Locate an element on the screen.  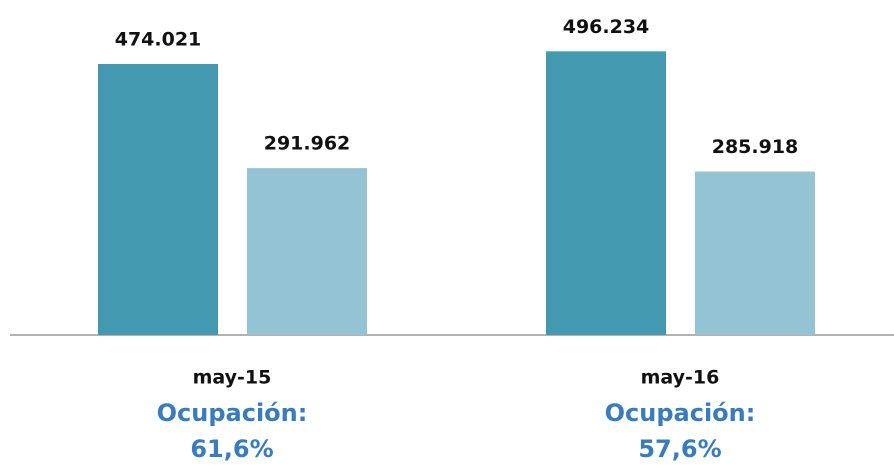
annotation-text: 57,6% is located at coordinates (679, 449).